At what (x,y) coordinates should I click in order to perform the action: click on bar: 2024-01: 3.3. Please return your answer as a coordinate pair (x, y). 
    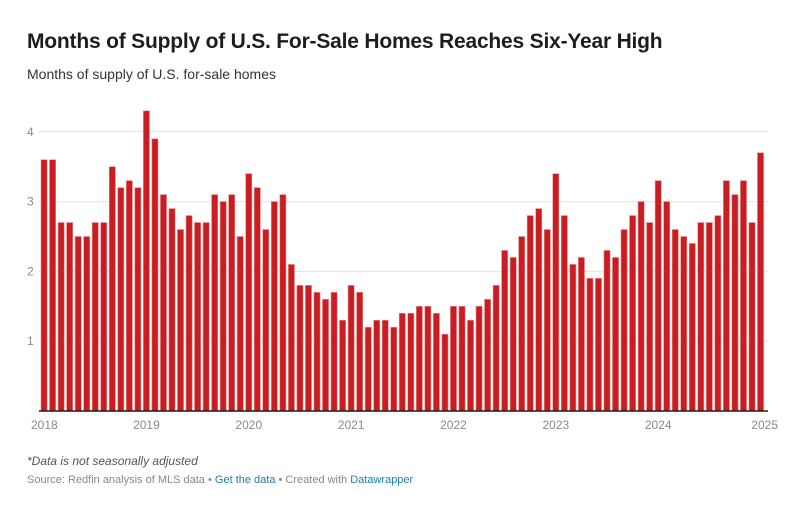
    Looking at the image, I should click on (658, 296).